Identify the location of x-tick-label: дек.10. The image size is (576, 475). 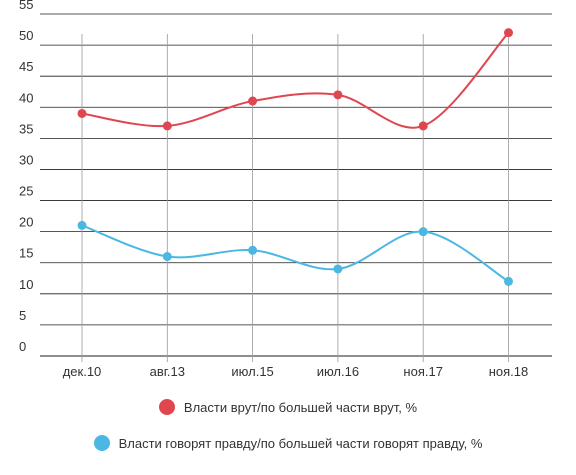
(82, 371).